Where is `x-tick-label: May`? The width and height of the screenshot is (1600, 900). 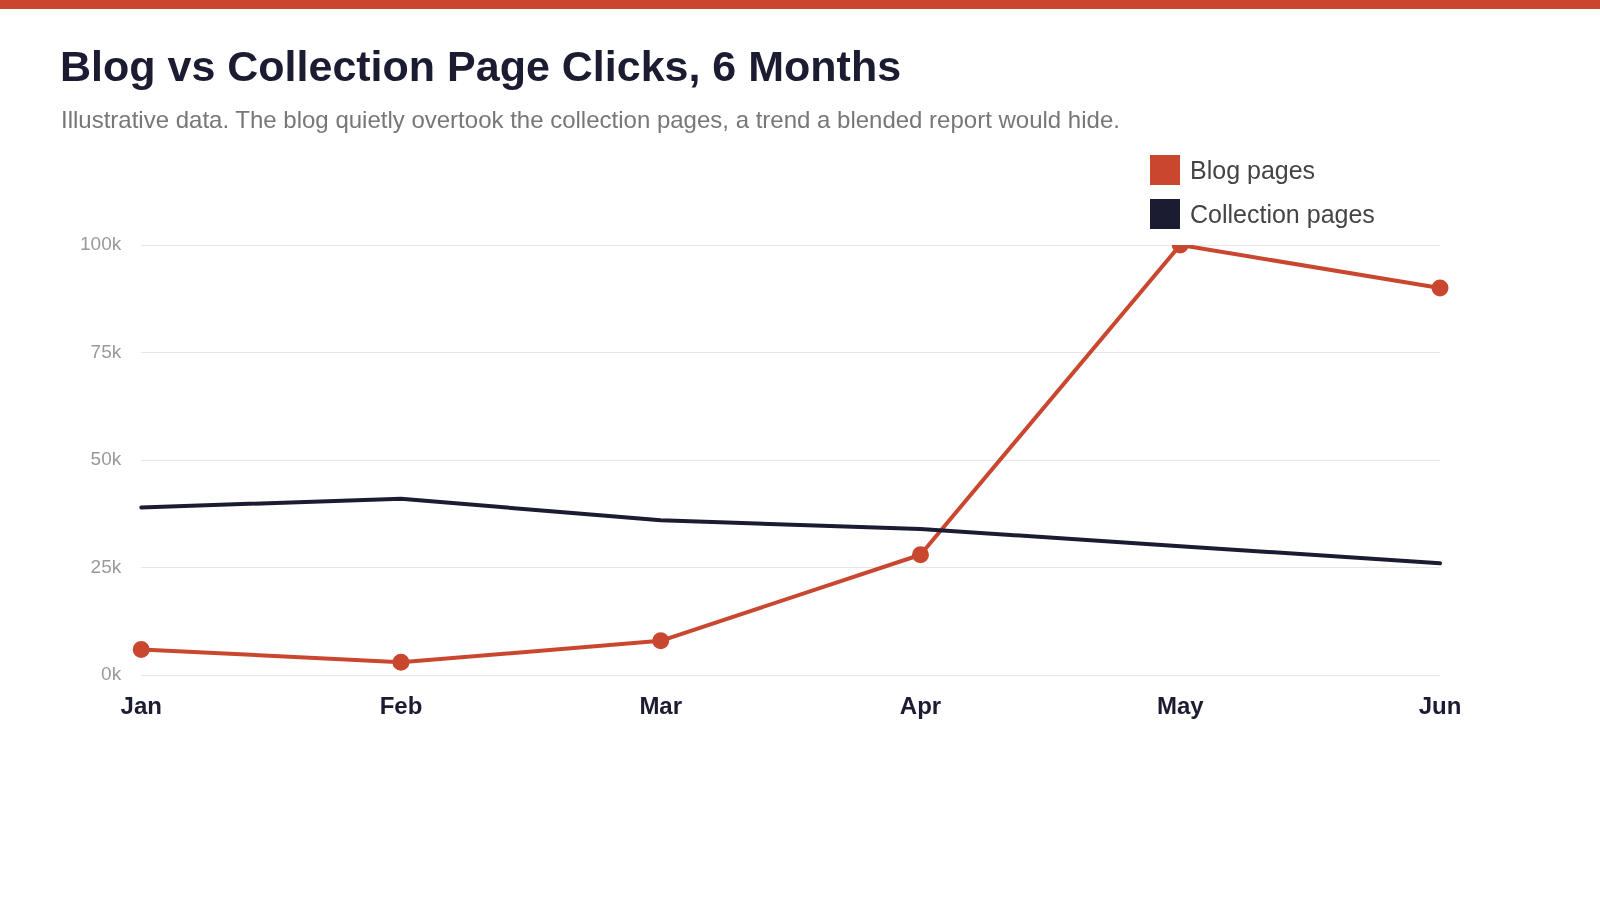
x-tick-label: May is located at coordinates (1180, 706).